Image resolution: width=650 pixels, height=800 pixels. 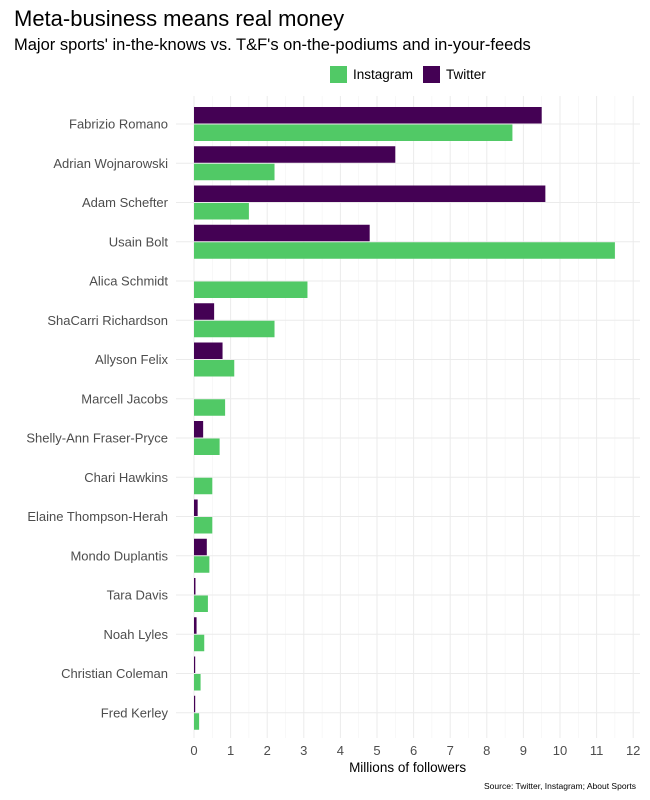 What do you see at coordinates (267, 750) in the screenshot?
I see `x-tick-label: 2` at bounding box center [267, 750].